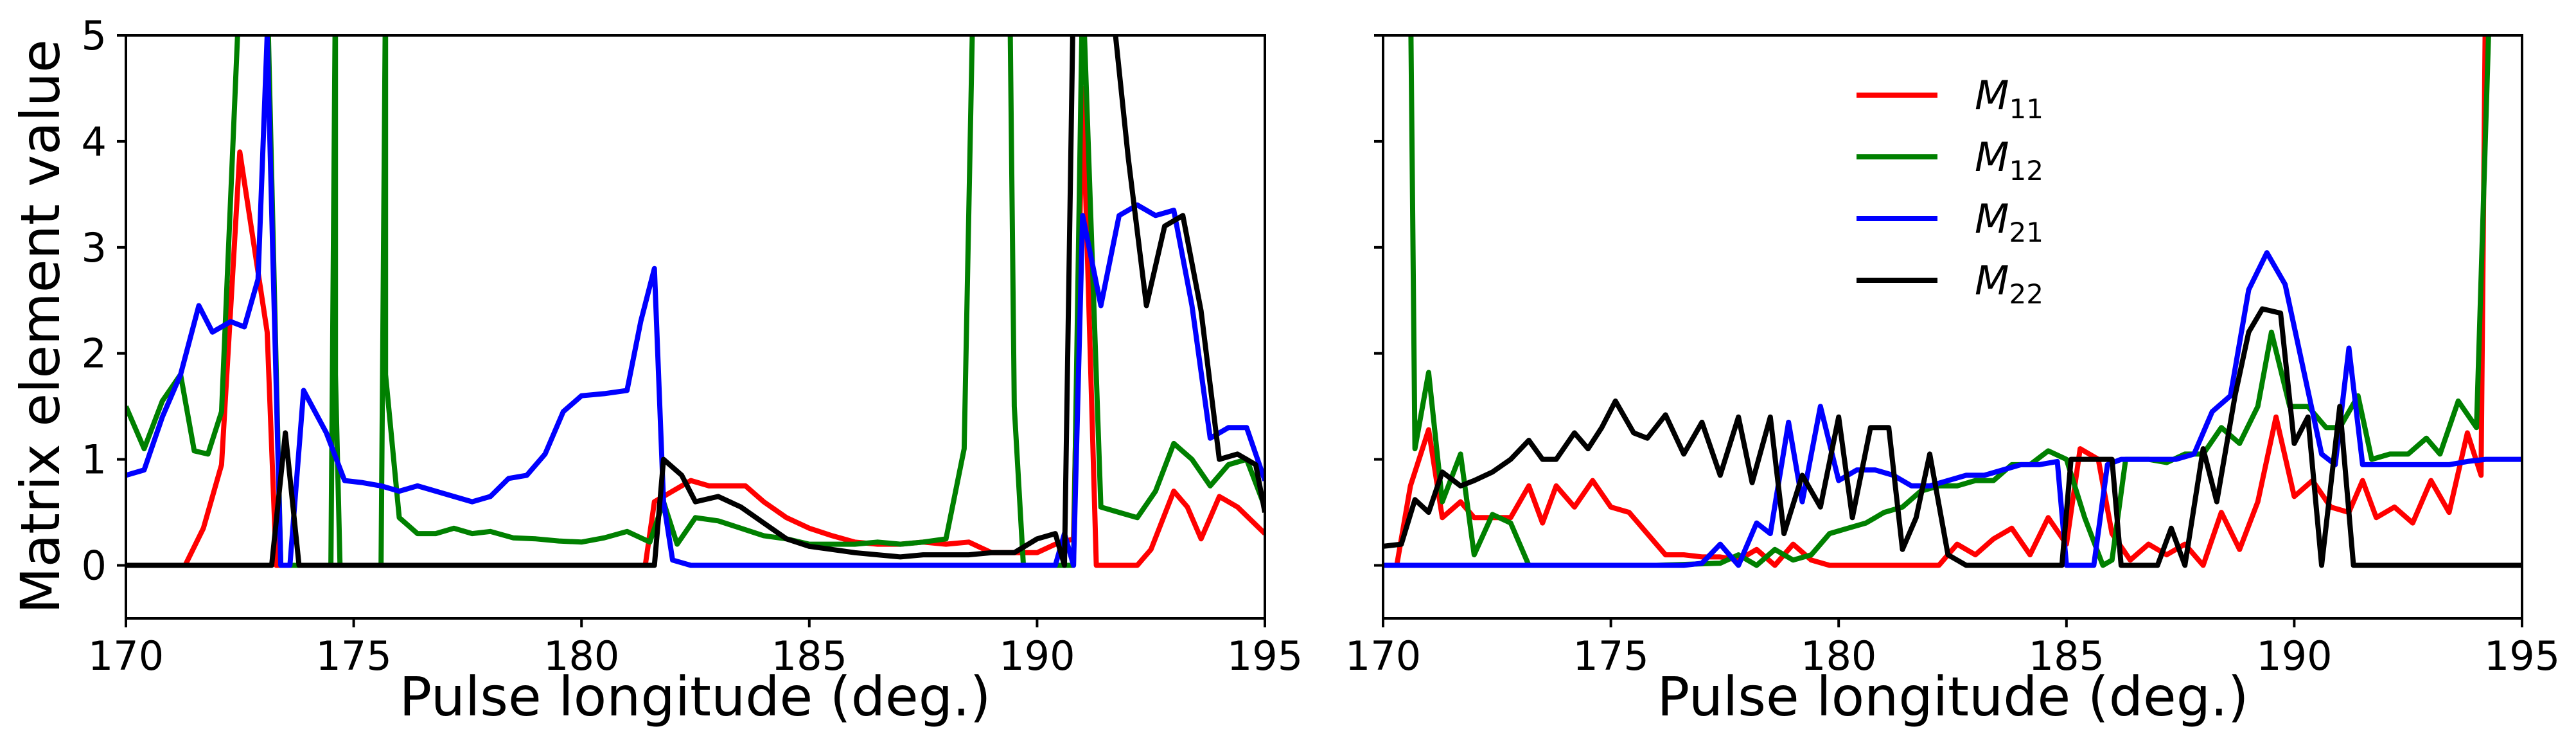  What do you see at coordinates (2066, 656) in the screenshot?
I see `right-x-tick-label: 185` at bounding box center [2066, 656].